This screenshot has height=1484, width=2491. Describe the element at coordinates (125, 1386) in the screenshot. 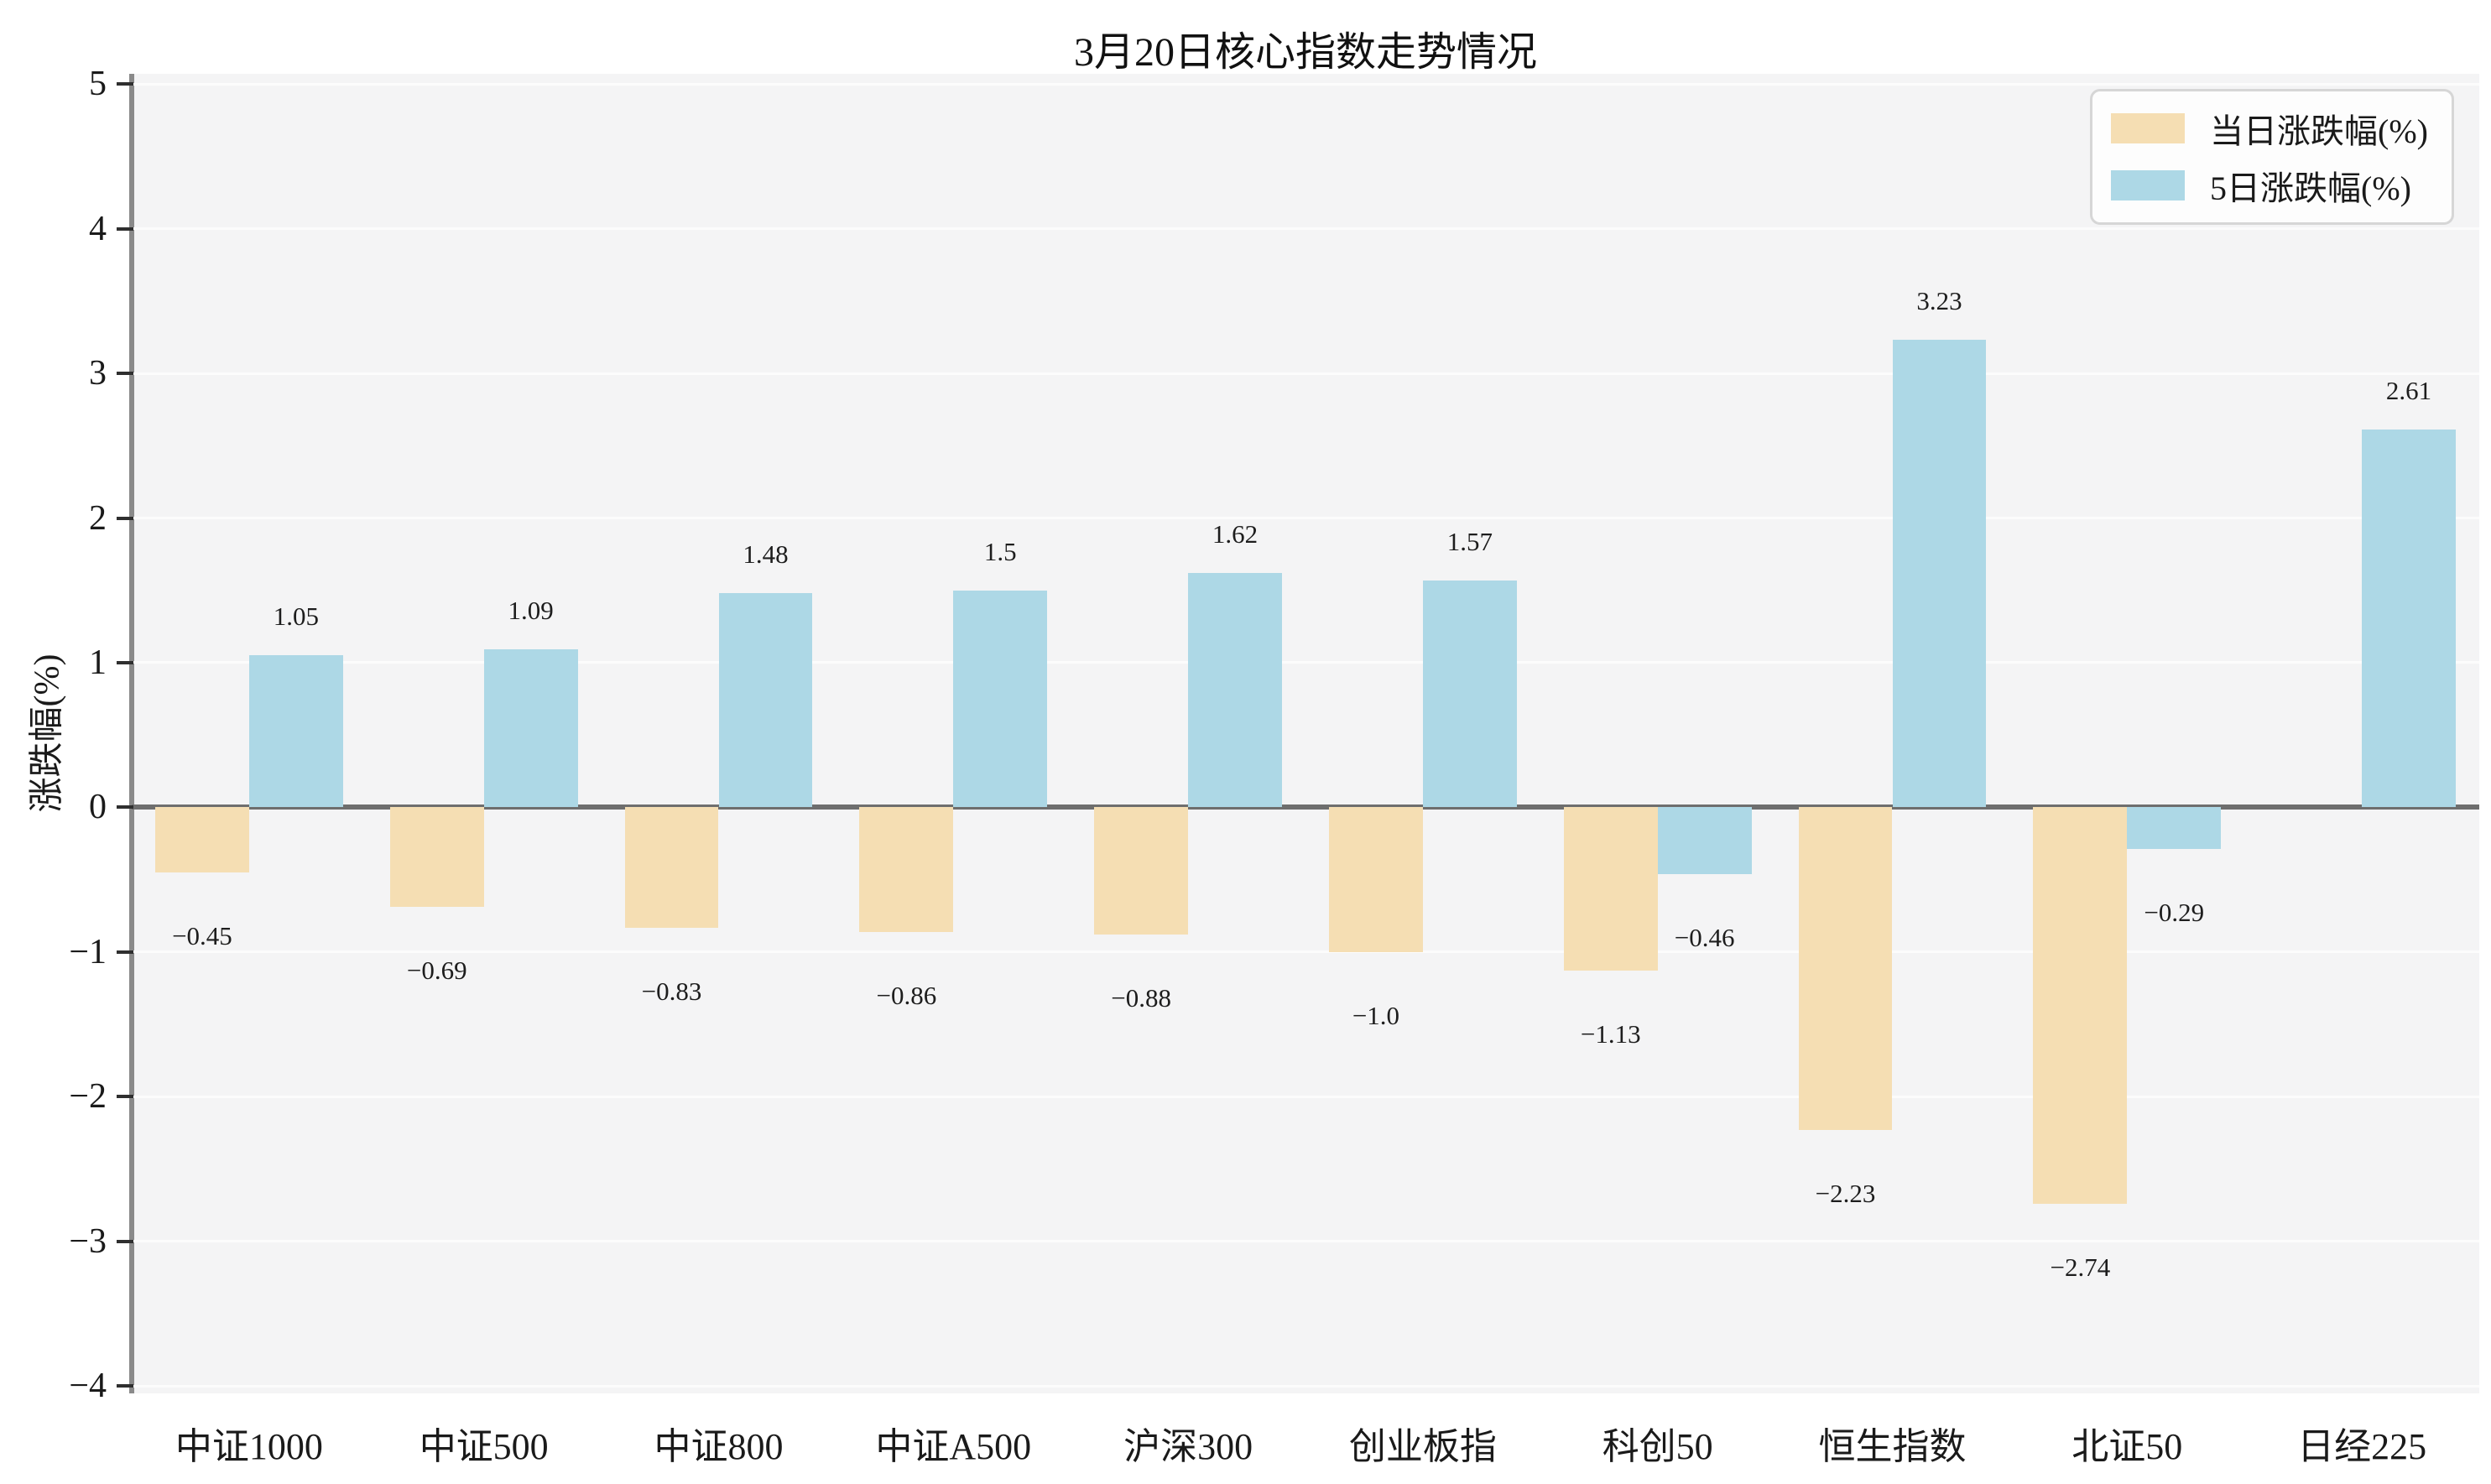

I see `y-tick-mark--4` at that location.